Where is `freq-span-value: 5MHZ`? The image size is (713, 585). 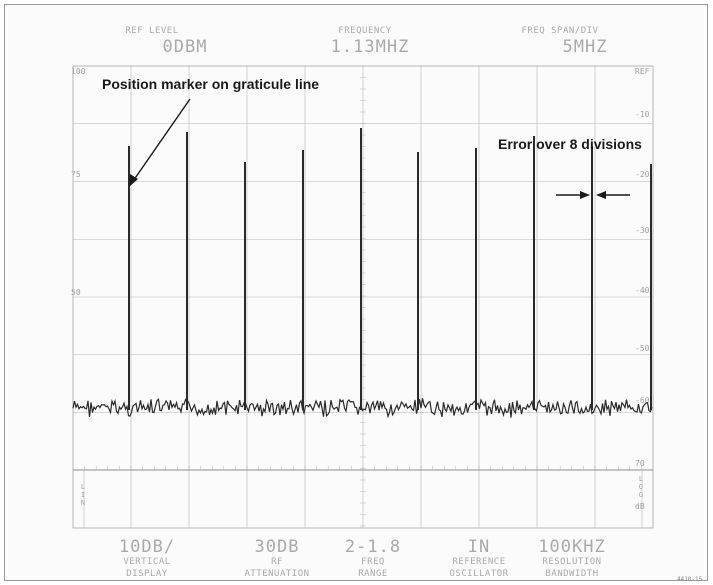
freq-span-value: 5MHZ is located at coordinates (585, 47).